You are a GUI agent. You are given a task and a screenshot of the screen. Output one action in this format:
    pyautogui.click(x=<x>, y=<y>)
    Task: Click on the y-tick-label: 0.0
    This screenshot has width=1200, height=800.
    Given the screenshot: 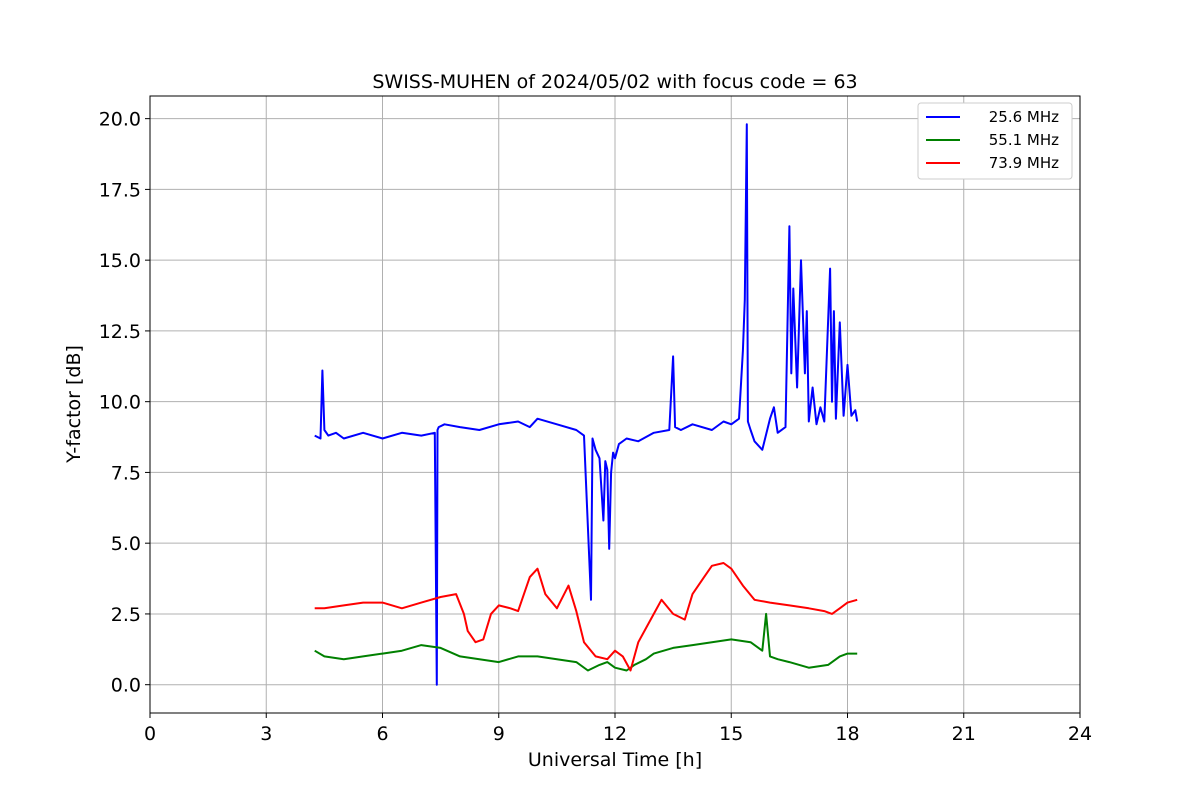 What is the action you would take?
    pyautogui.click(x=126, y=686)
    